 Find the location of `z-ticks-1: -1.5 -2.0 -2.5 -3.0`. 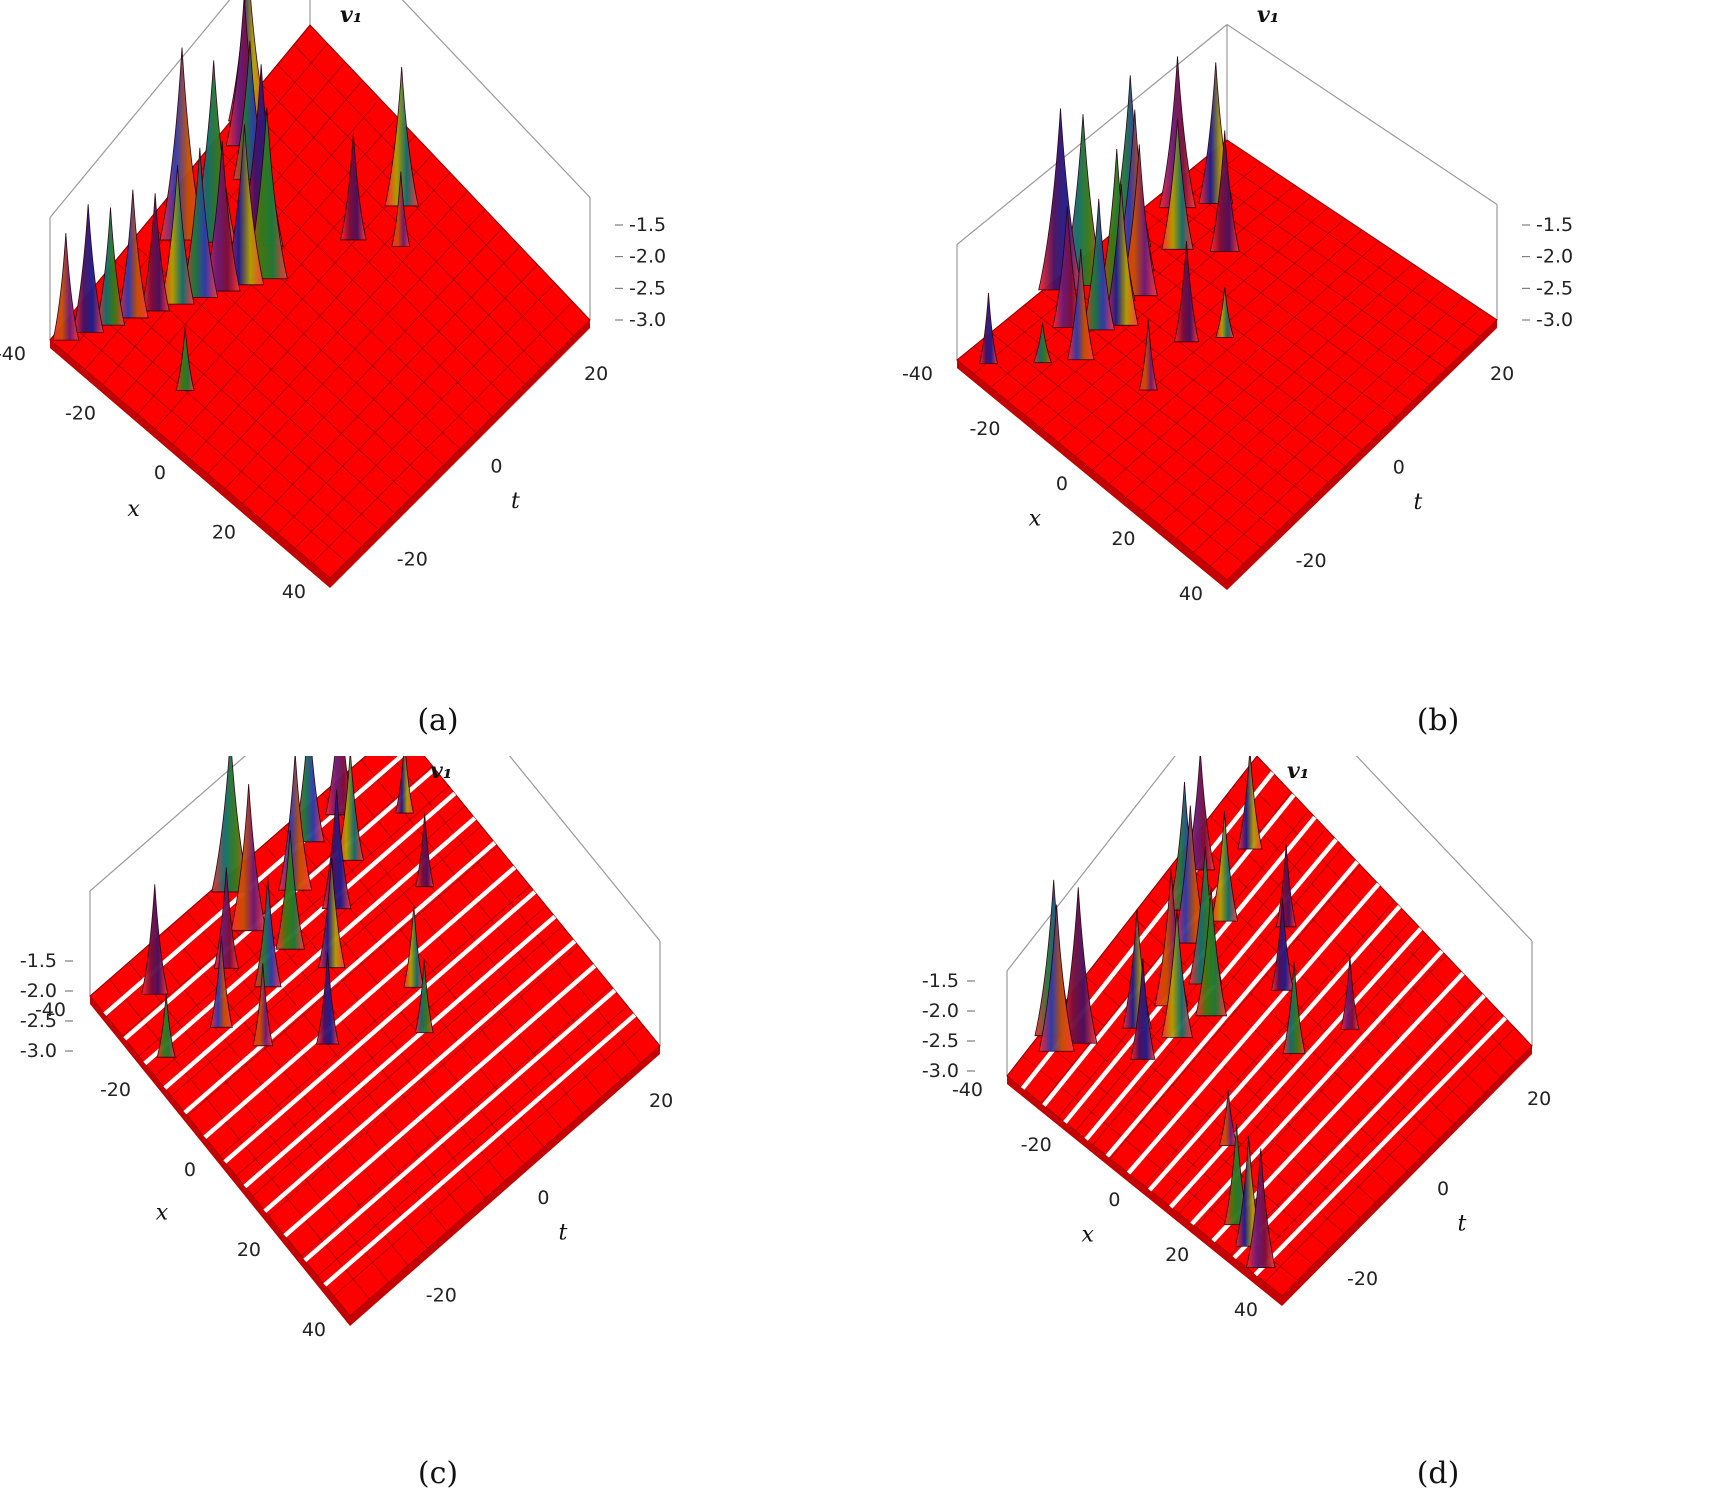

z-ticks-1: -1.5 -2.0 -2.5 -3.0 is located at coordinates (1547, 272).